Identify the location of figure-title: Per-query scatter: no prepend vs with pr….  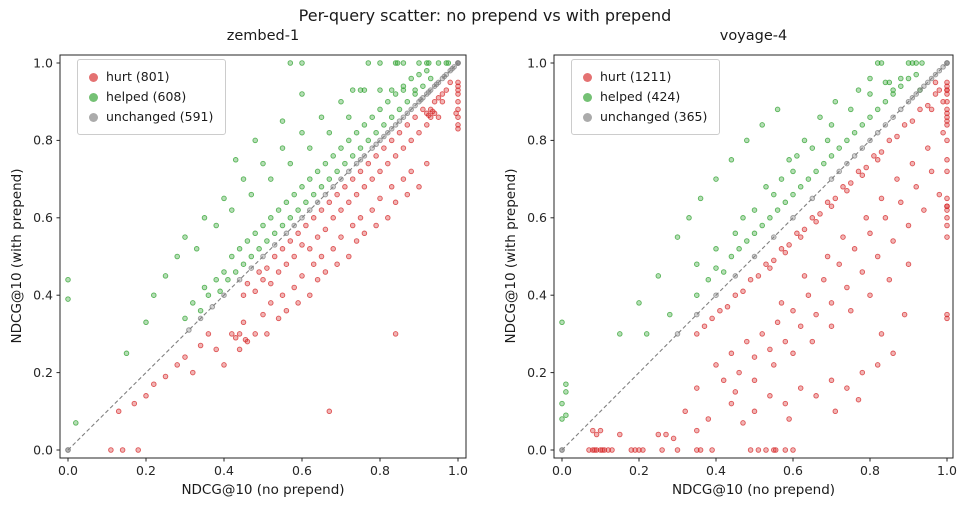
(485, 15).